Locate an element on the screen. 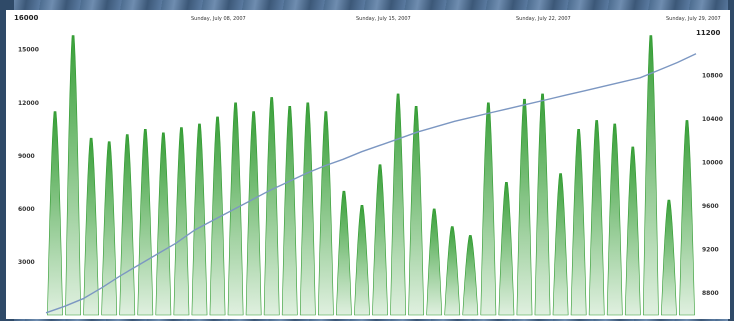 The image size is (734, 321). date-label-4: Sunday, July 29, 2007 is located at coordinates (693, 19).